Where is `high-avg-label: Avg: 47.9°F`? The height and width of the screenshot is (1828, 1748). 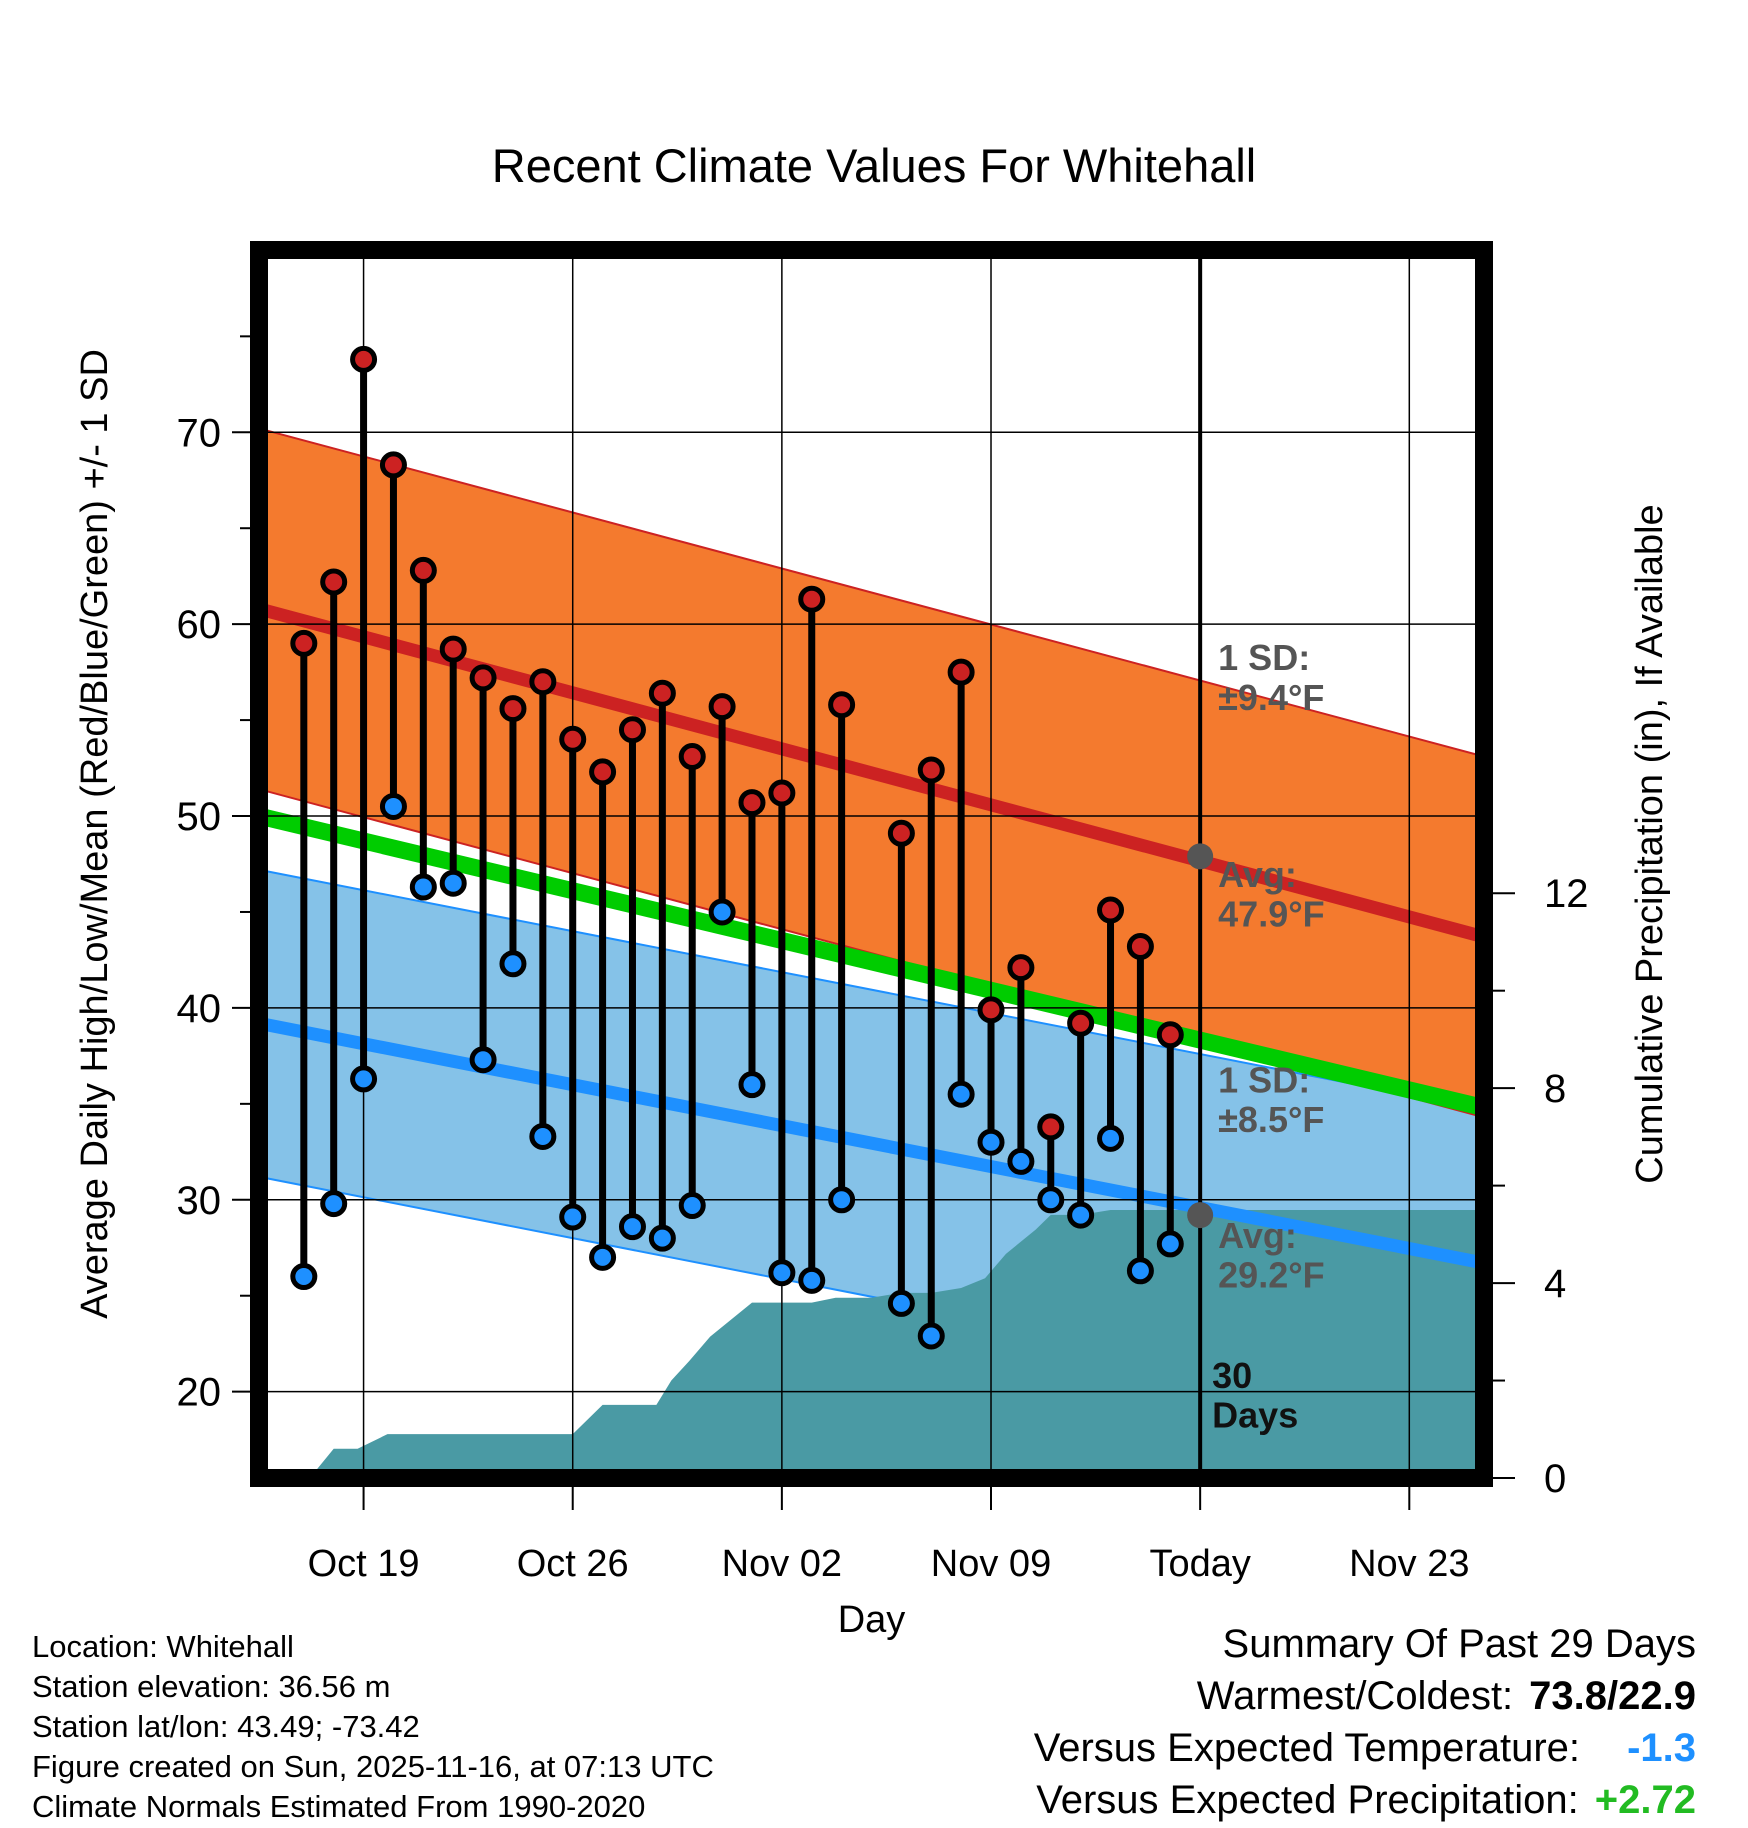 high-avg-label: Avg: 47.9°F is located at coordinates (1271, 894).